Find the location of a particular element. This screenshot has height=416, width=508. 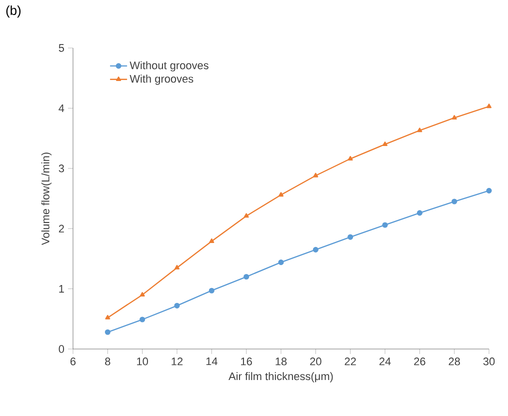

x-tick-label: 8 is located at coordinates (107, 362).